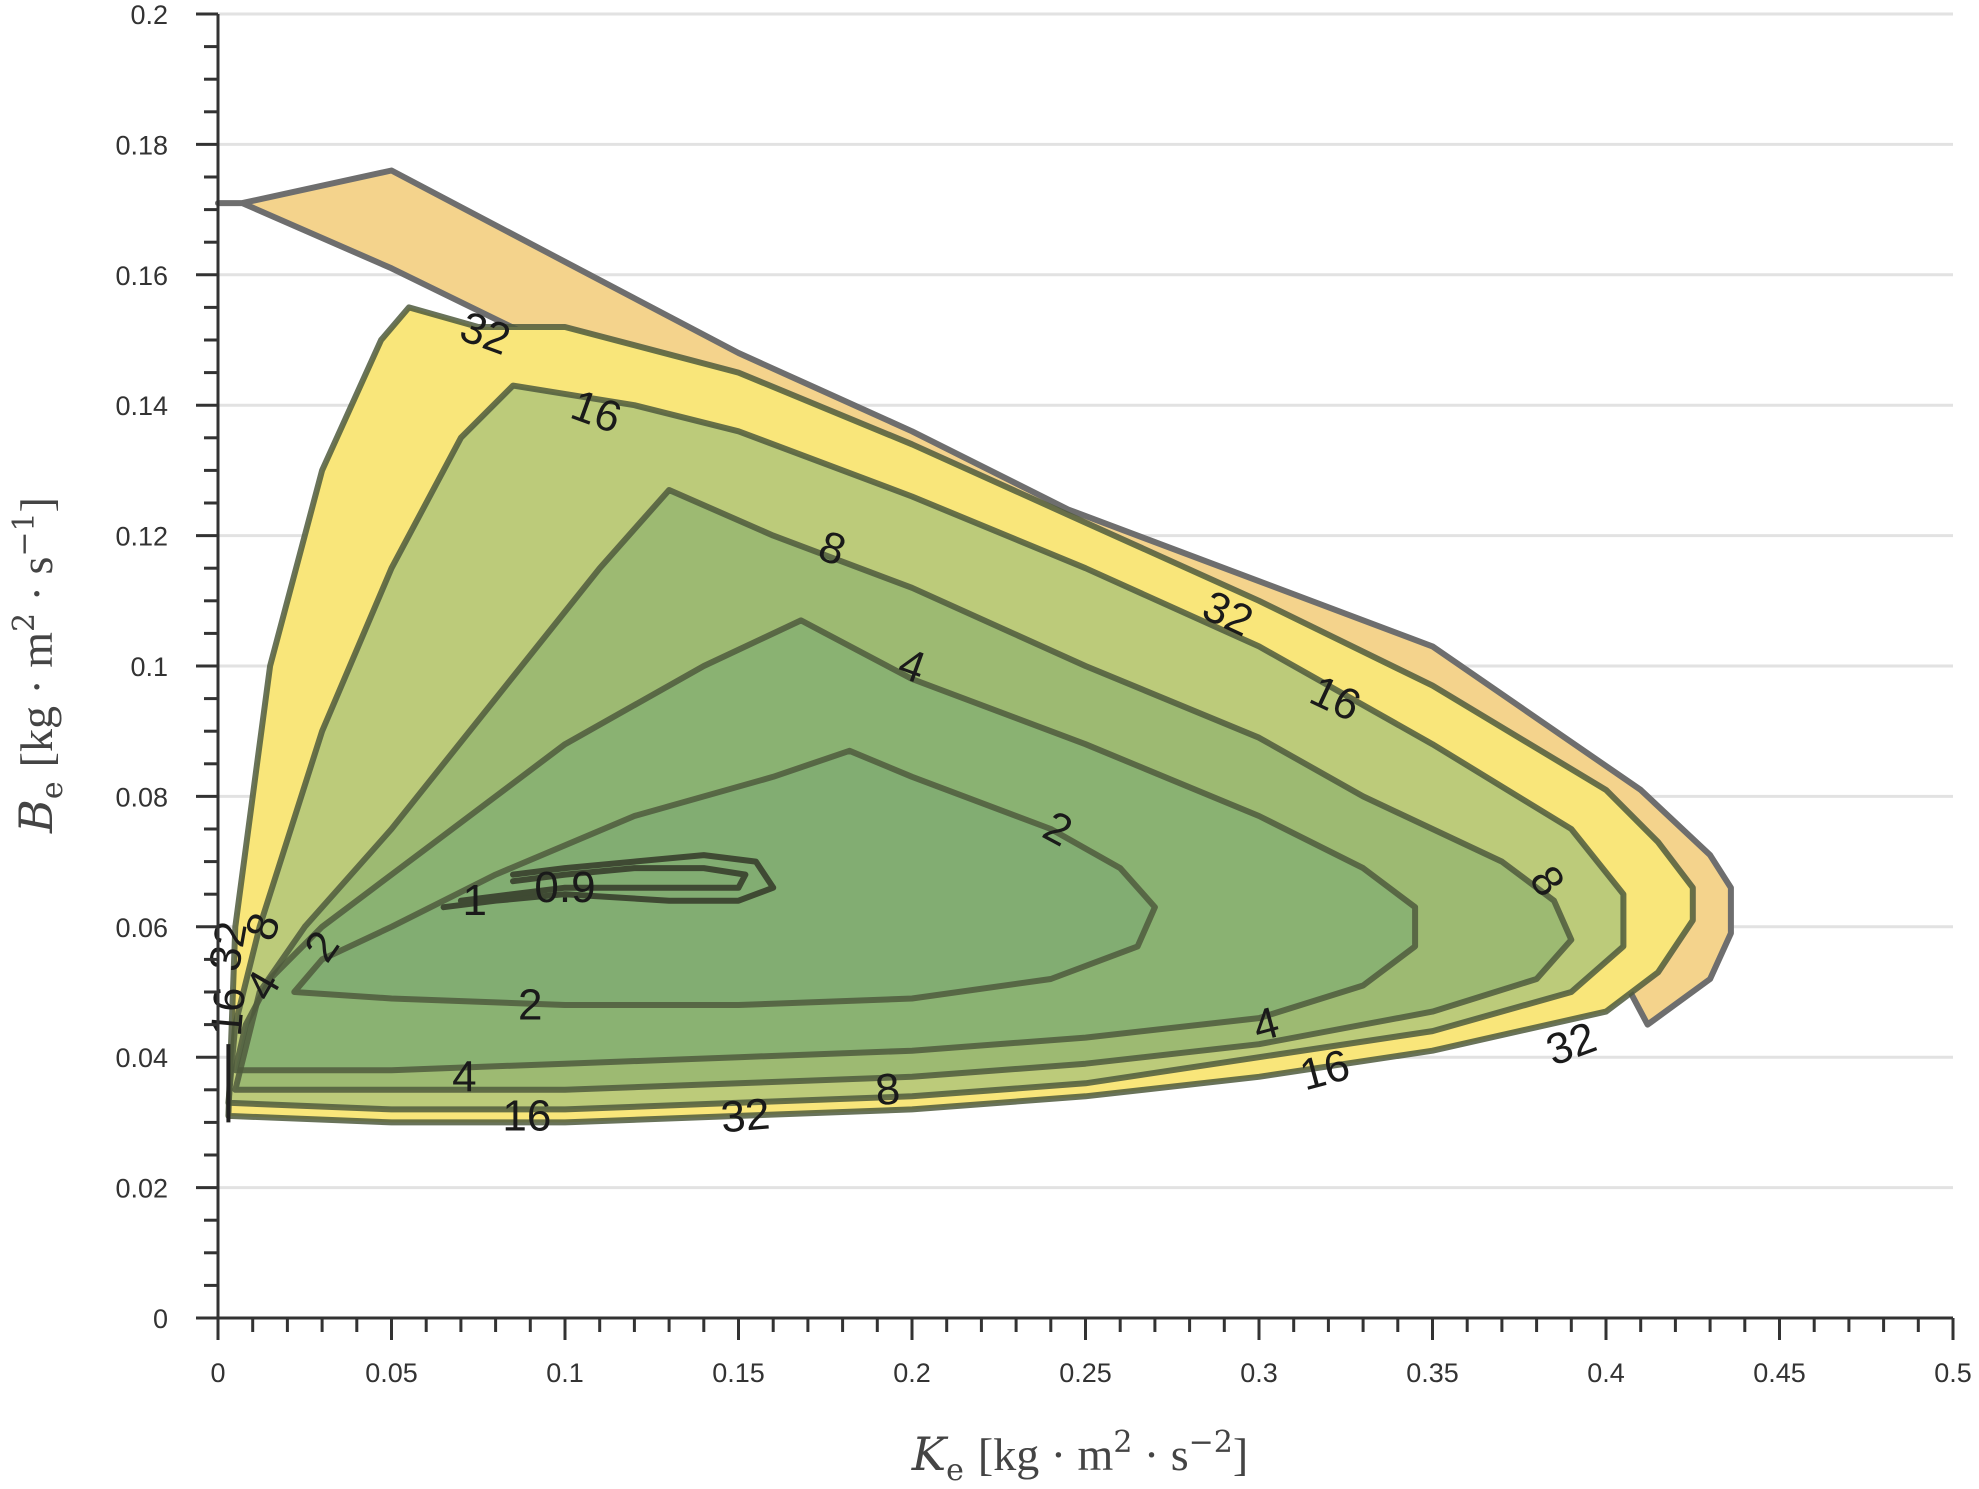 This screenshot has height=1489, width=1979. What do you see at coordinates (887, 1089) in the screenshot?
I see `contour-label: 8` at bounding box center [887, 1089].